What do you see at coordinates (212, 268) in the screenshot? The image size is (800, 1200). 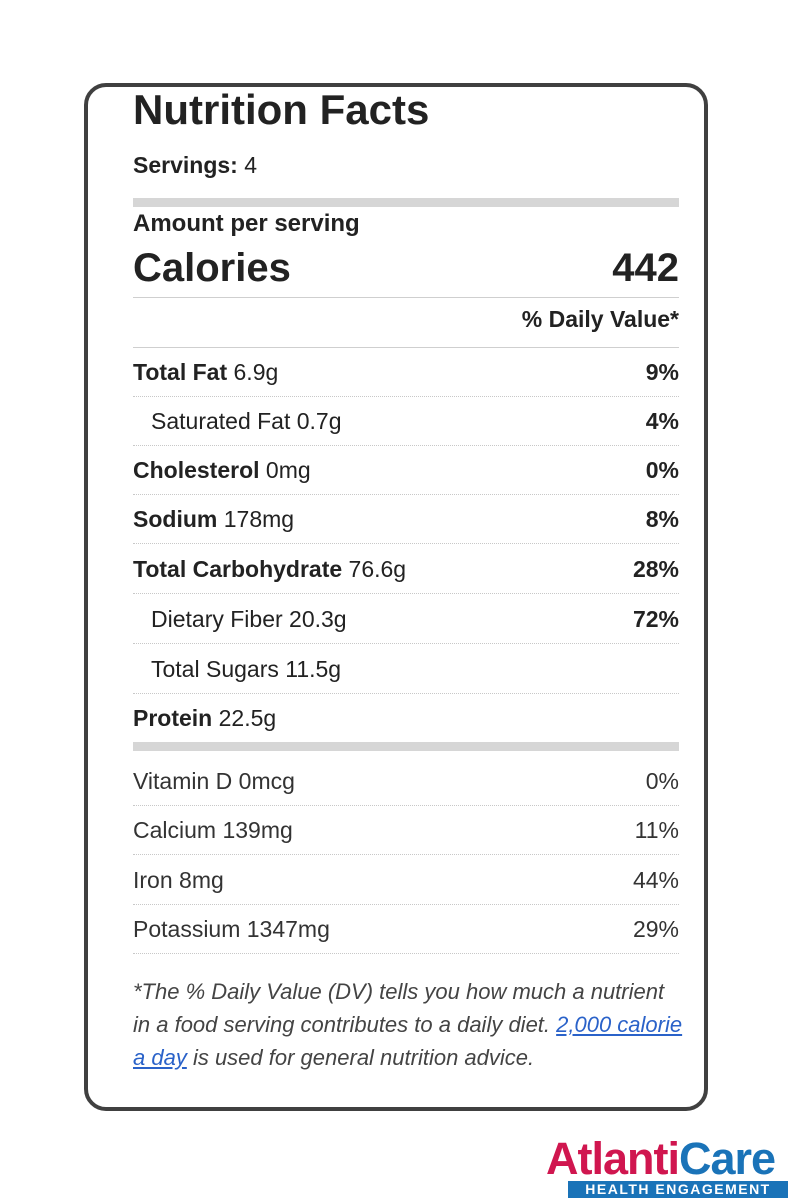 I see `calories-label: Calories` at bounding box center [212, 268].